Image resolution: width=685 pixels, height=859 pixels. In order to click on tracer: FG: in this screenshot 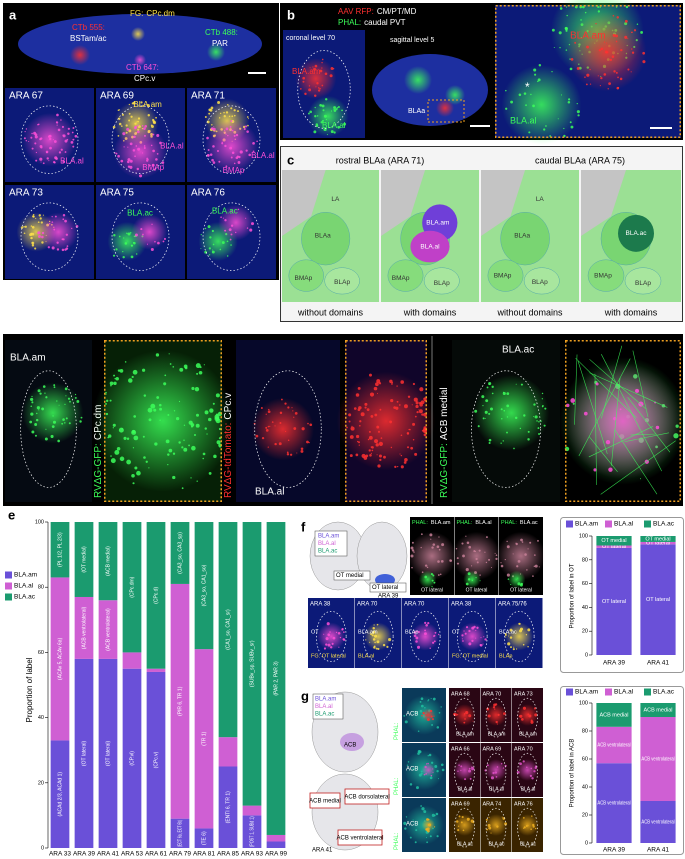, I will do `click(136, 13)`.